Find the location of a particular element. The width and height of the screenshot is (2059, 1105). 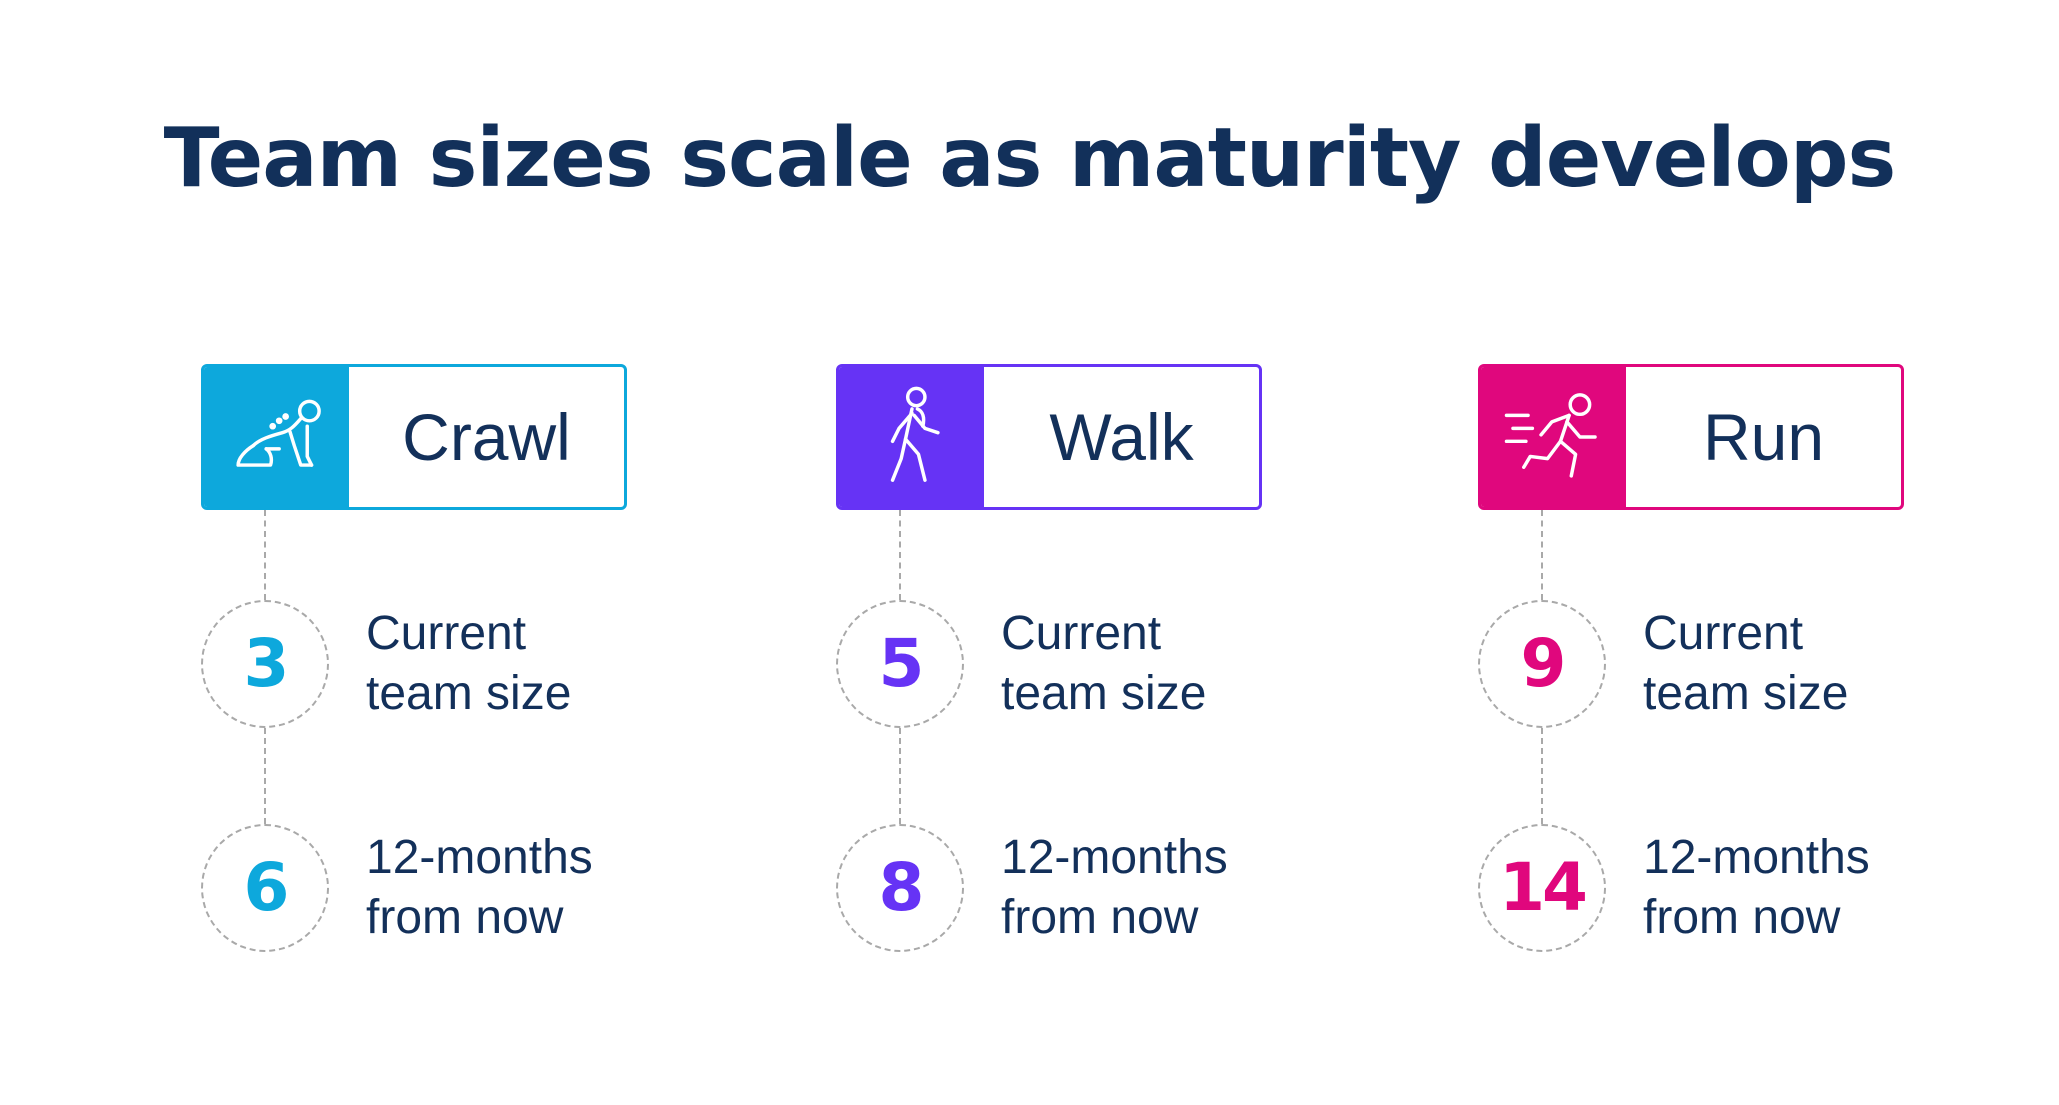

metric-future: 14 12-months from now is located at coordinates (1693, 888).